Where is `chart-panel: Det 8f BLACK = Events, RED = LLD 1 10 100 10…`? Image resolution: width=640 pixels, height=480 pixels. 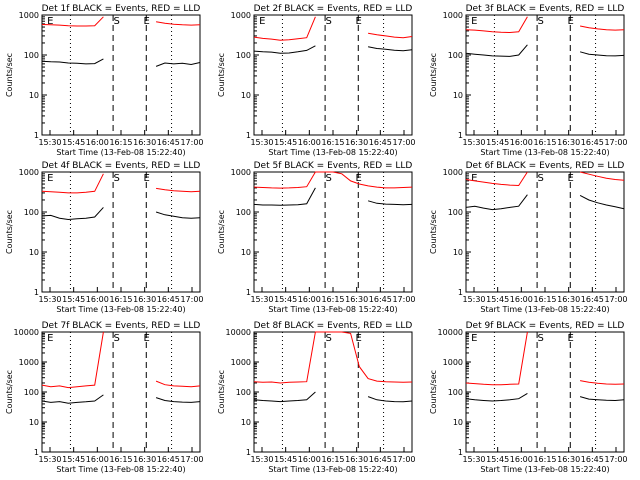
chart-panel: Det 8f BLACK = Events, RED = LLD 1 10 100 10… is located at coordinates (316, 397).